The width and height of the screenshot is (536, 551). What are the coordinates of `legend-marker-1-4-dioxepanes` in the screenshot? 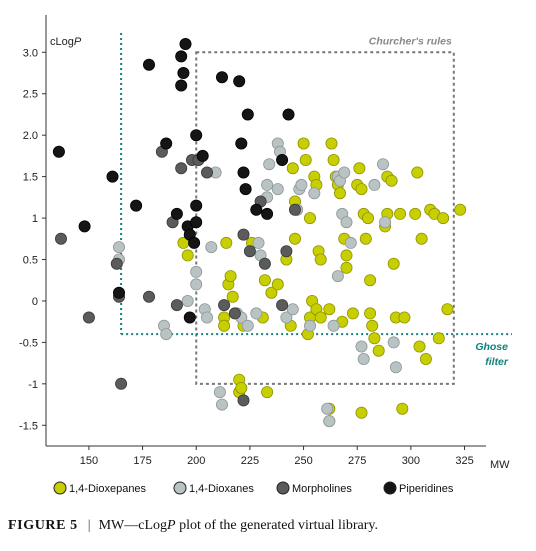 It's located at (60, 488).